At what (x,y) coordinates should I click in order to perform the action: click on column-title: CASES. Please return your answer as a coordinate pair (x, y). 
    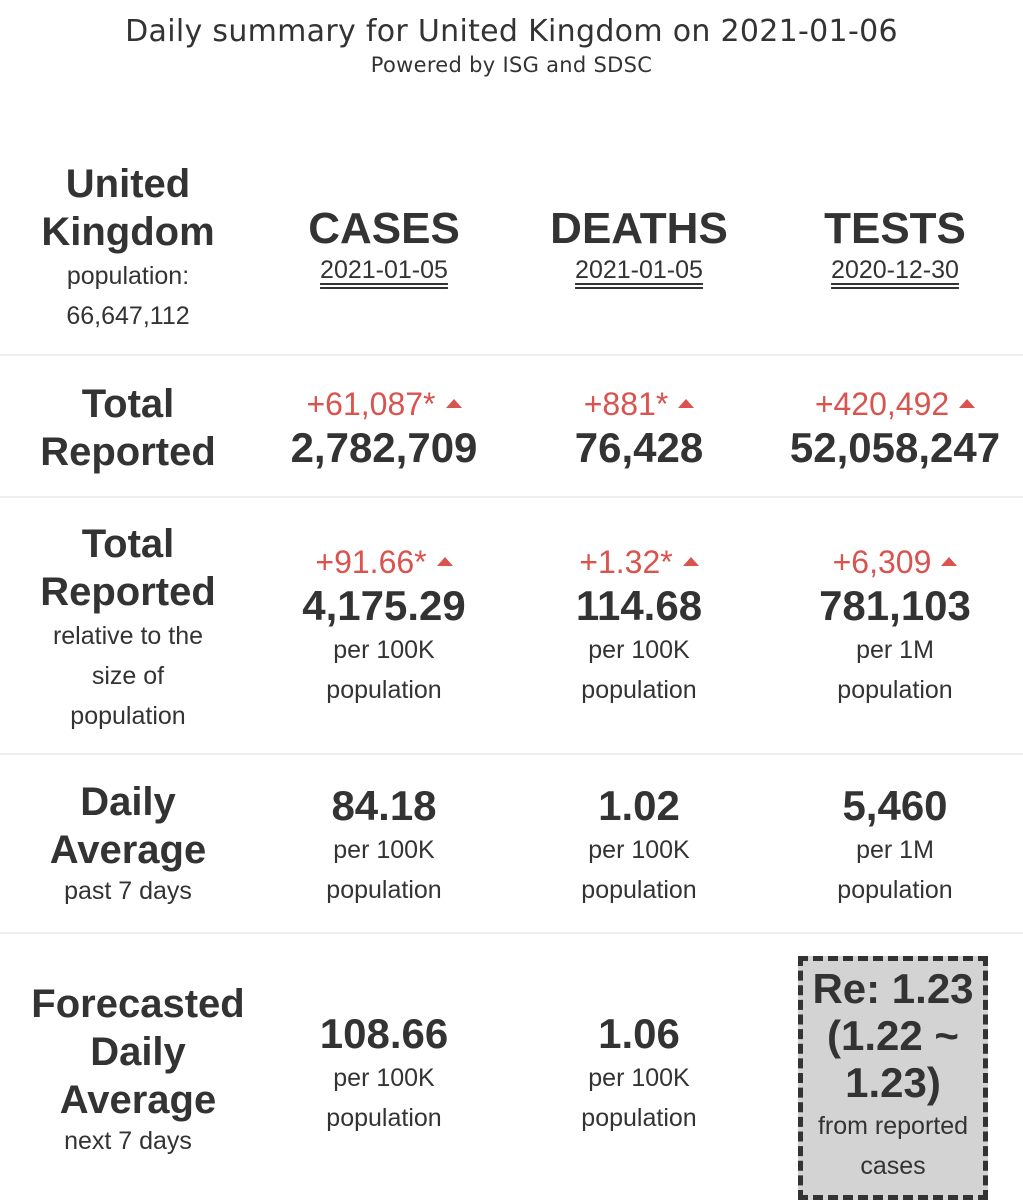
    Looking at the image, I should click on (384, 228).